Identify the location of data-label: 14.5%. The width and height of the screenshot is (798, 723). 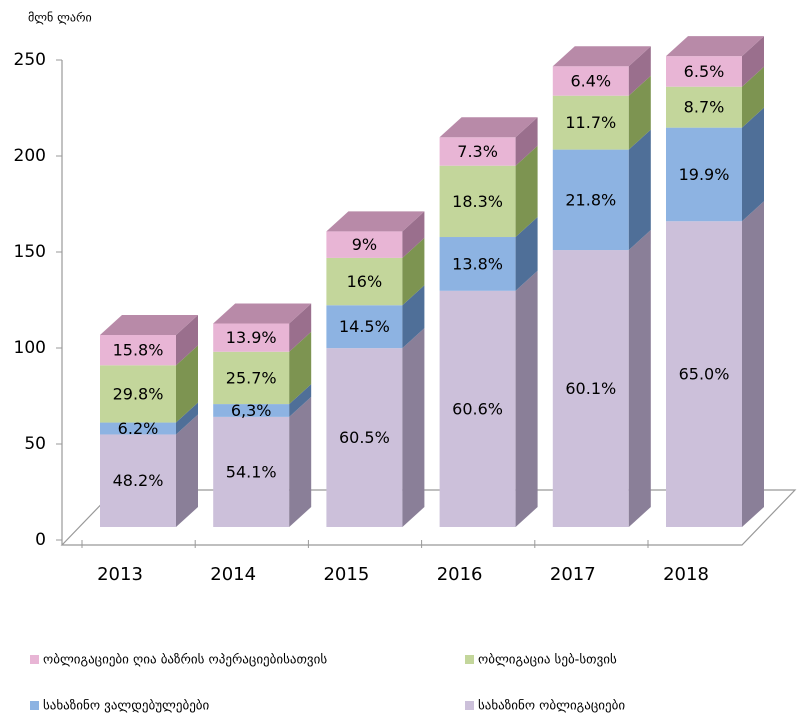
(364, 326).